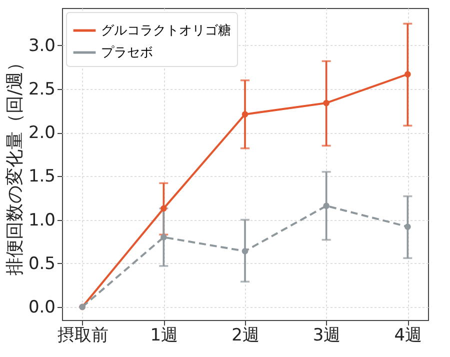 Image resolution: width=450 pixels, height=357 pixels. What do you see at coordinates (42, 46) in the screenshot?
I see `y-tick-label: 3.0` at bounding box center [42, 46].